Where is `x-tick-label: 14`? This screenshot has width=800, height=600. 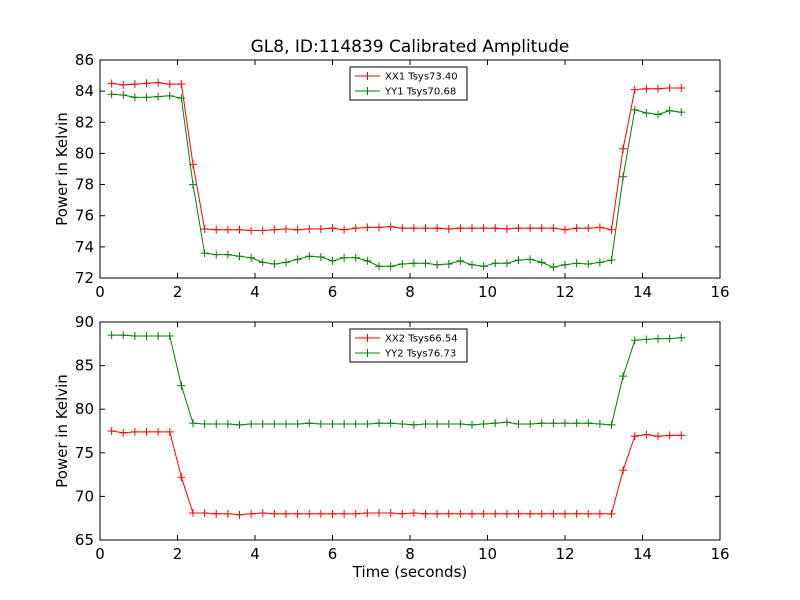
x-tick-label: 14 is located at coordinates (642, 554).